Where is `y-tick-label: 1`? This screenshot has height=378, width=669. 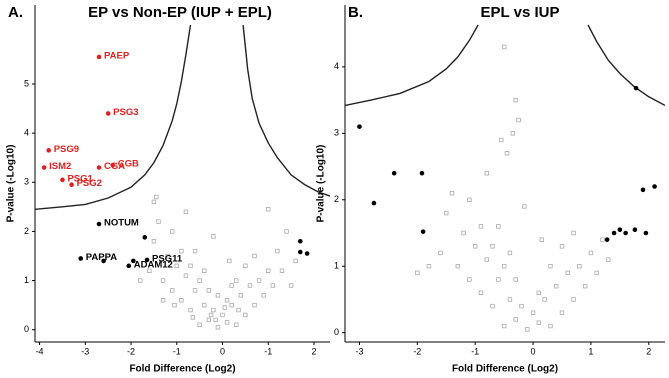 y-tick-label: 1 is located at coordinates (26, 280).